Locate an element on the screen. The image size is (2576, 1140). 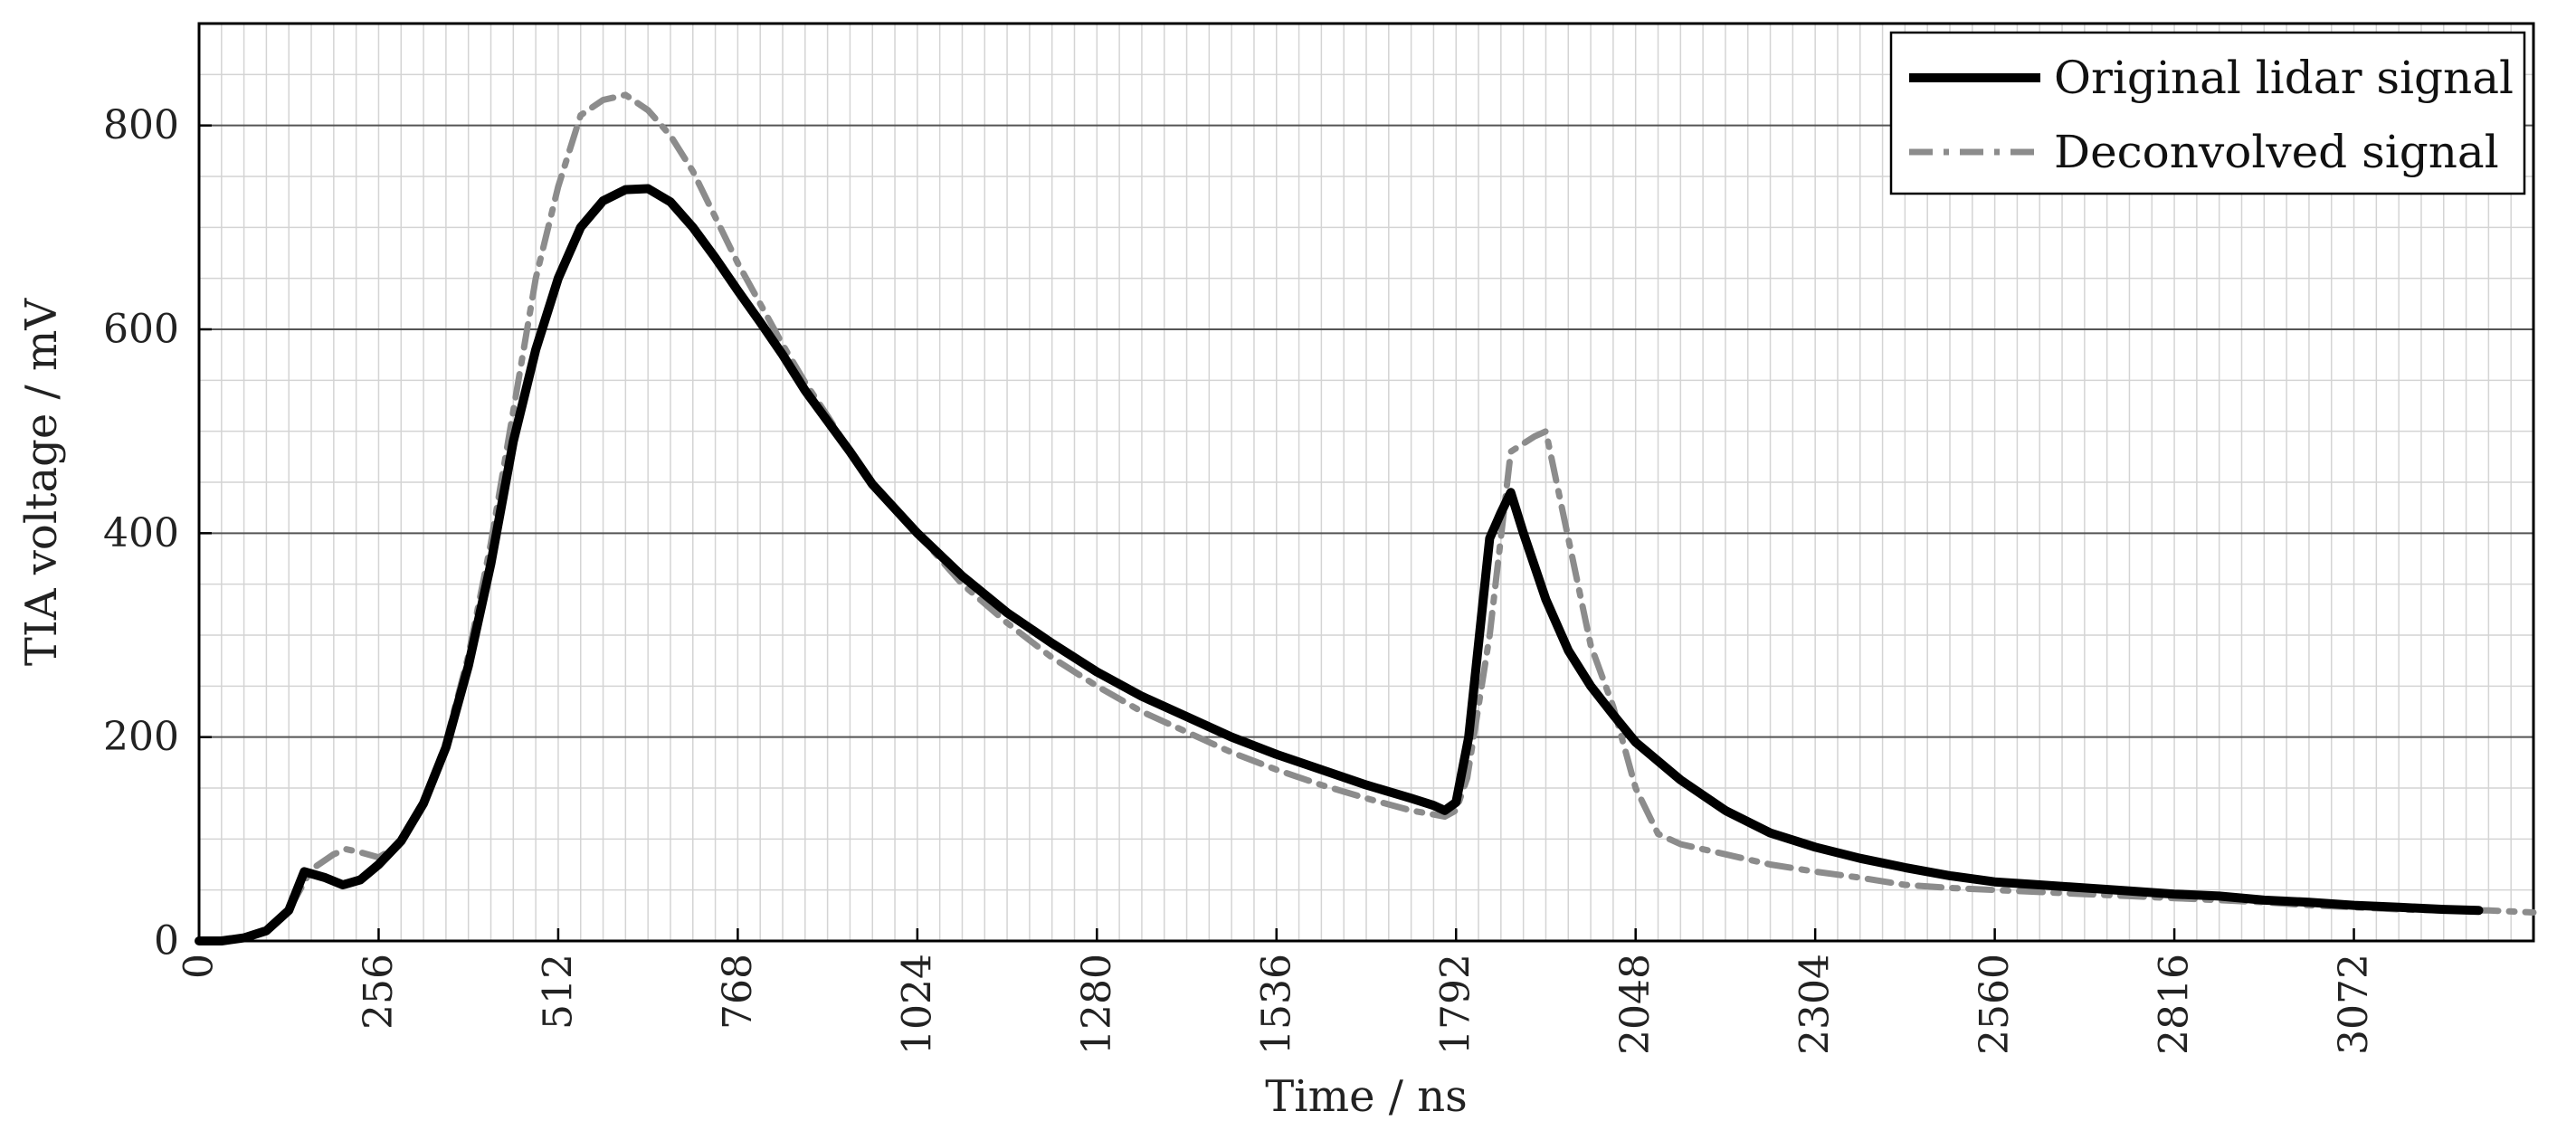
x-tick-label: 1280 is located at coordinates (1097, 1005).